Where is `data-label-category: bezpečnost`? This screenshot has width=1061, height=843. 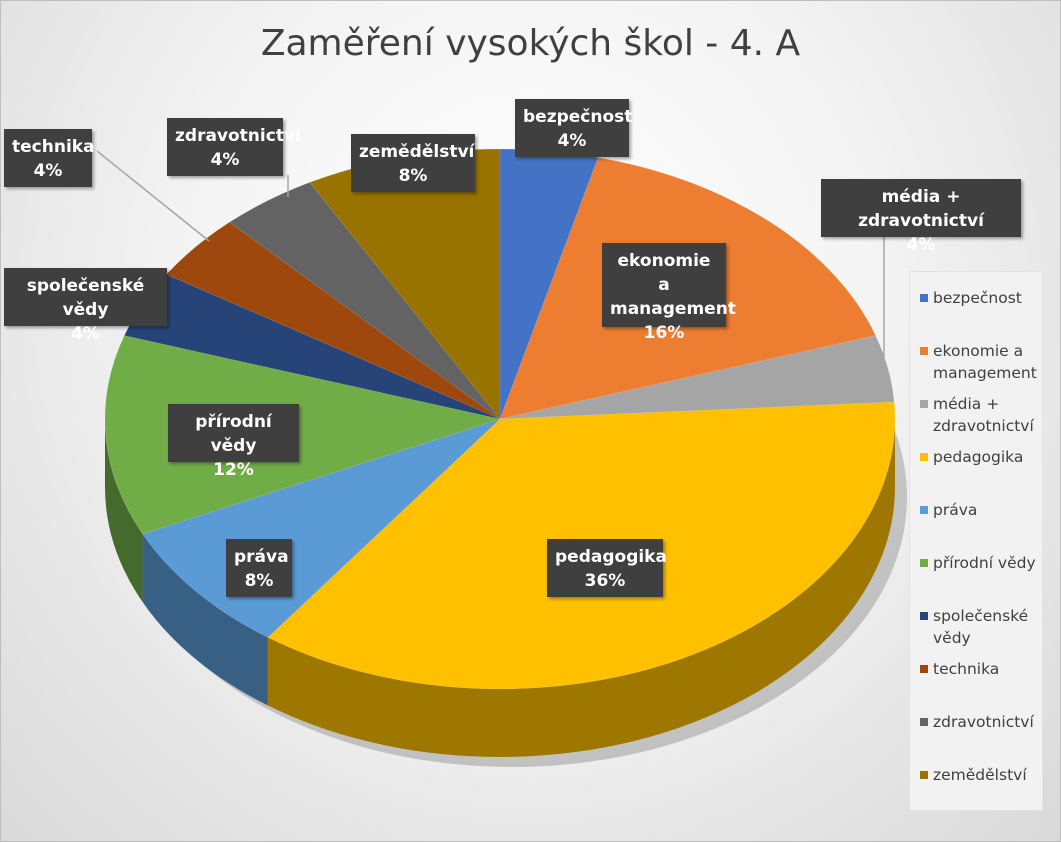
data-label-category: bezpečnost is located at coordinates (578, 117).